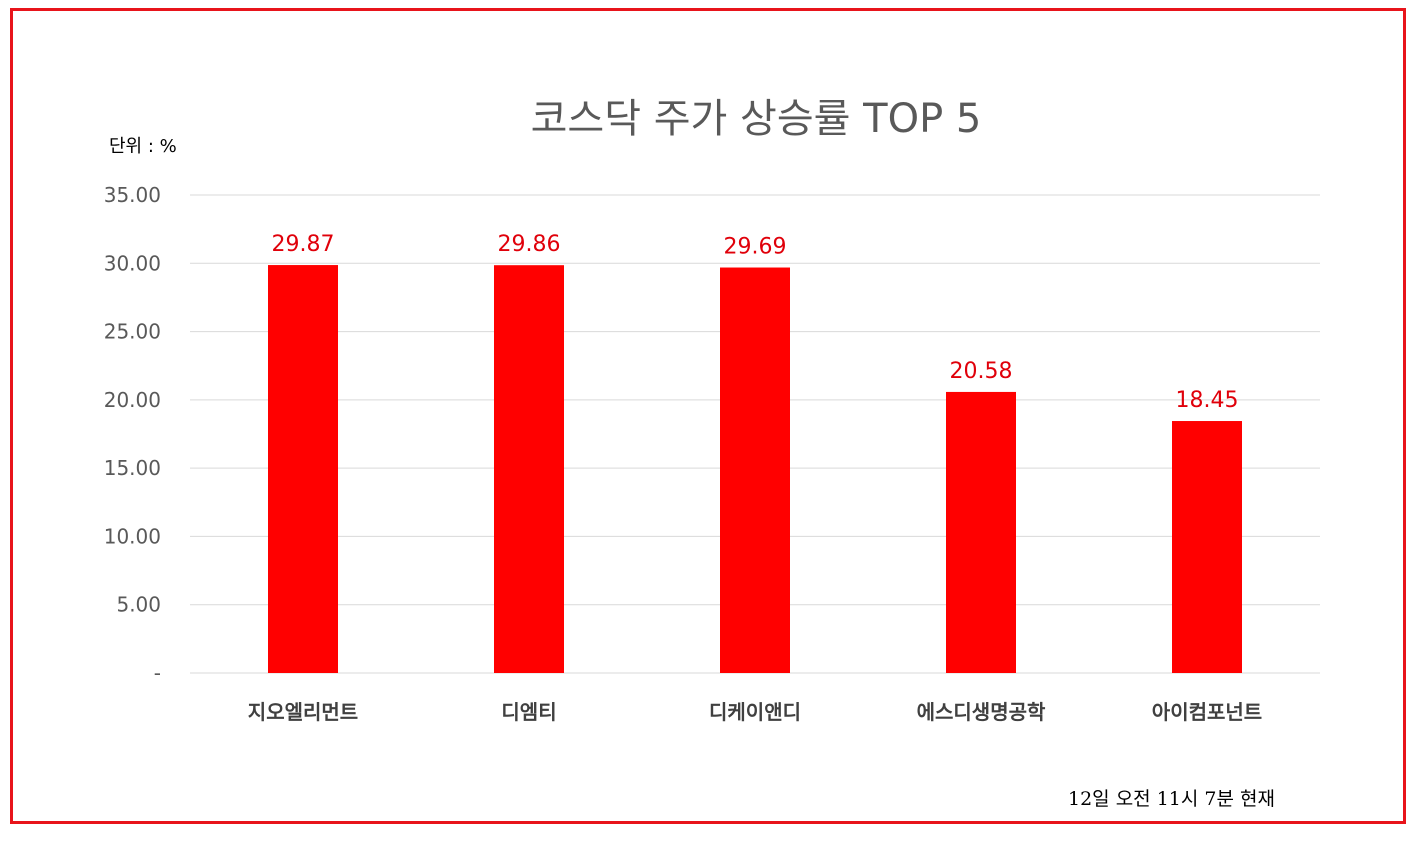  I want to click on y-tick-label: -, so click(157, 673).